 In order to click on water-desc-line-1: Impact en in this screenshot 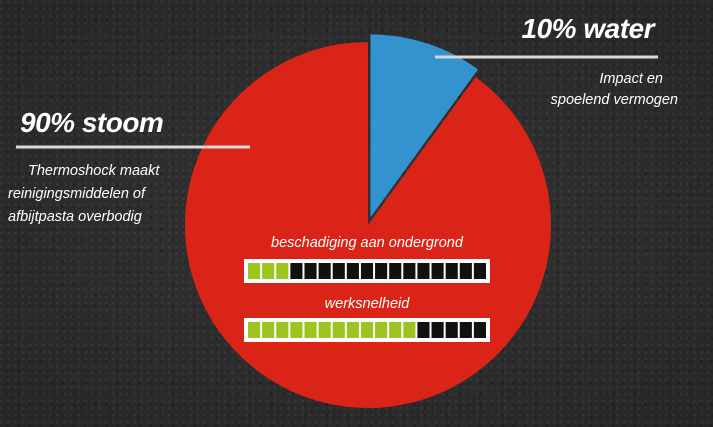, I will do `click(631, 79)`.